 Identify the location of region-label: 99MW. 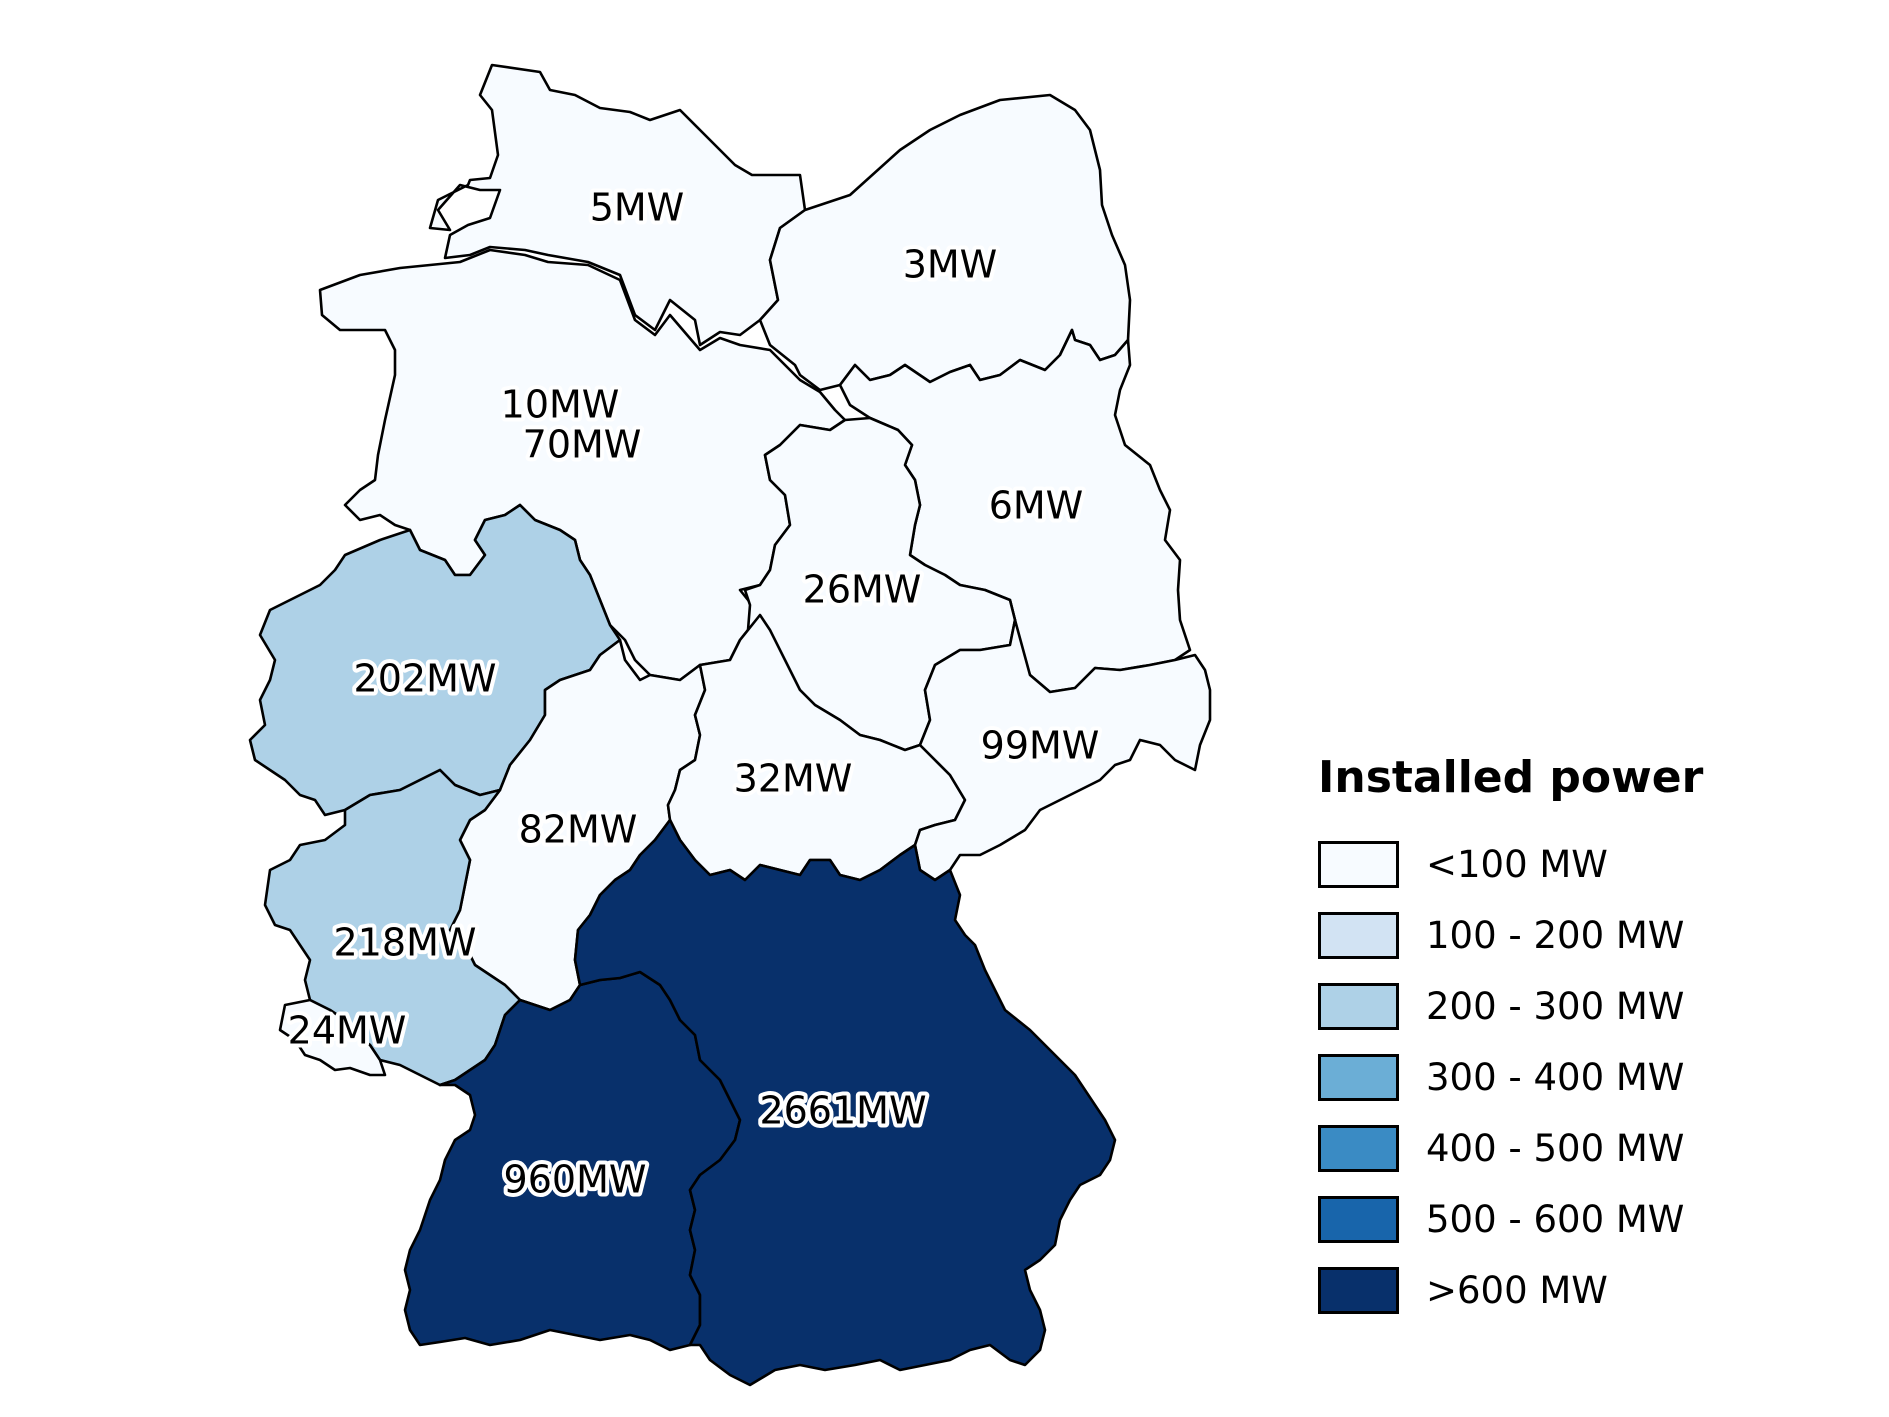
(1040, 746).